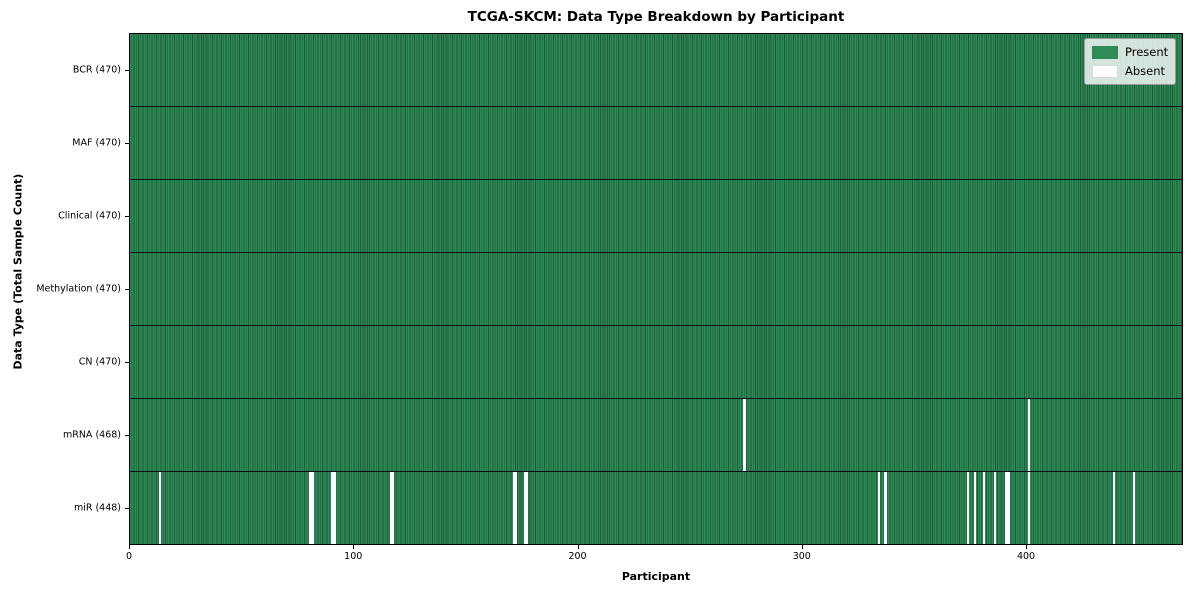  I want to click on y-tick-label: BCR (470), so click(96, 70).